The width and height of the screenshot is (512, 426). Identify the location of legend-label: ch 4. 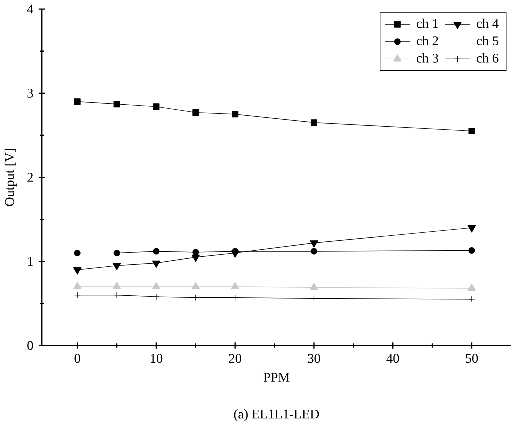
(488, 23).